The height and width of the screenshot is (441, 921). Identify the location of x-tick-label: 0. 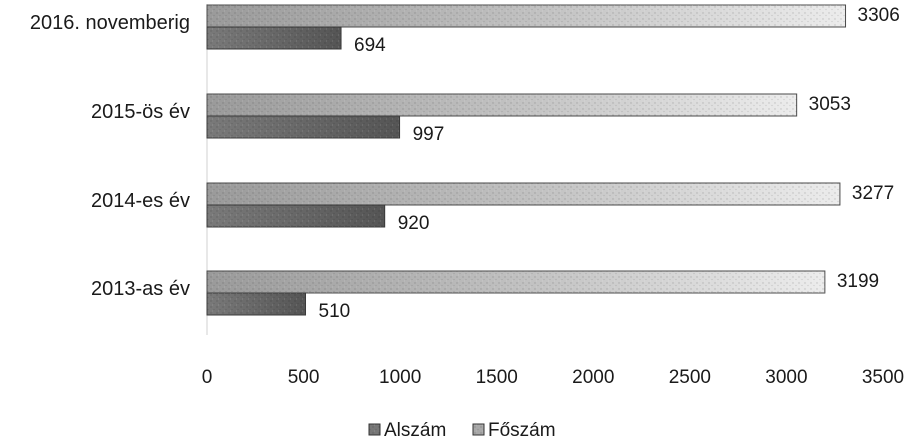
(207, 377).